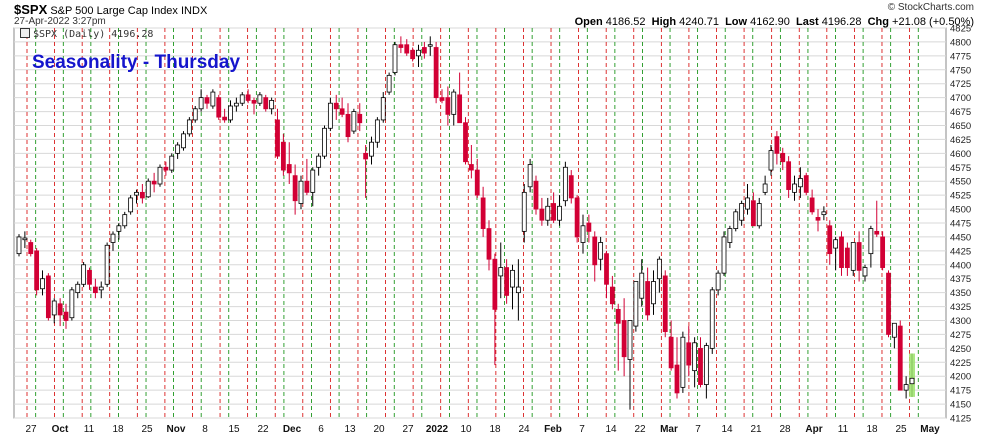 Image resolution: width=990 pixels, height=438 pixels. Describe the element at coordinates (960, 307) in the screenshot. I see `y-tick-label: 4325` at that location.